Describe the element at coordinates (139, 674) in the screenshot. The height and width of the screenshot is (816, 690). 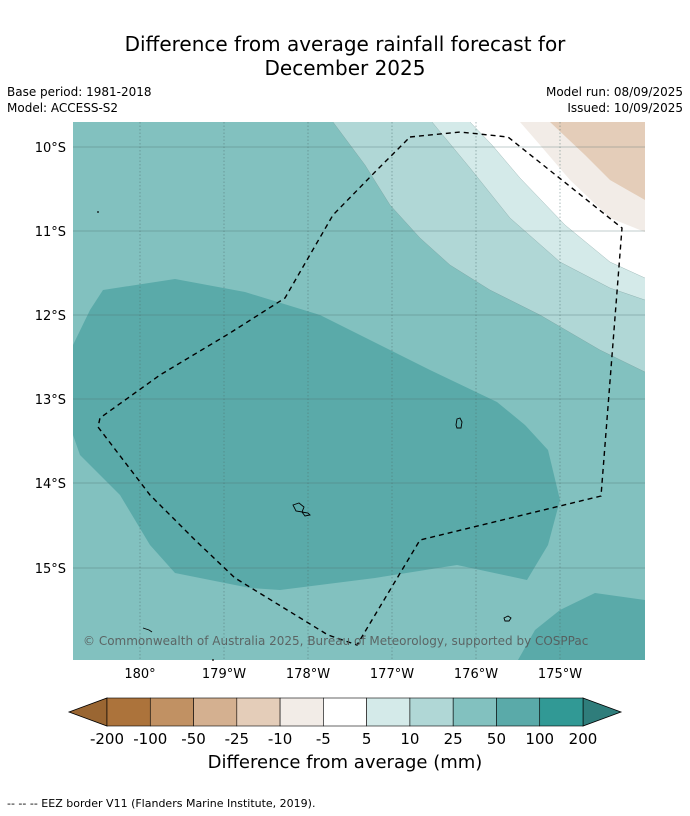
I see `lon-label: 180°` at that location.